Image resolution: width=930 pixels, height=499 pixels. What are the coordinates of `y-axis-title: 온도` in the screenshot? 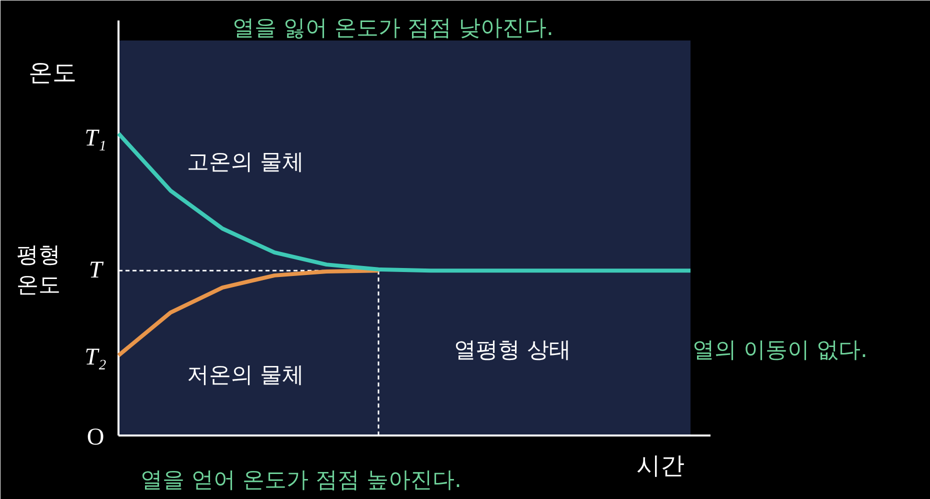 It's located at (52, 72).